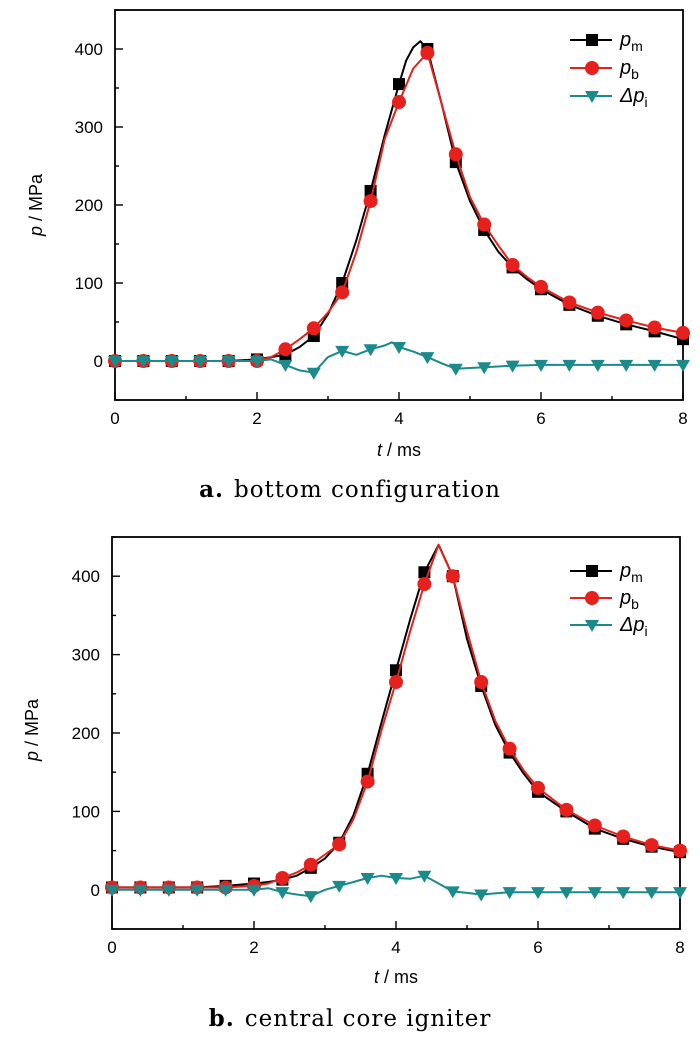  I want to click on xlabel-b: t / ms, so click(396, 977).